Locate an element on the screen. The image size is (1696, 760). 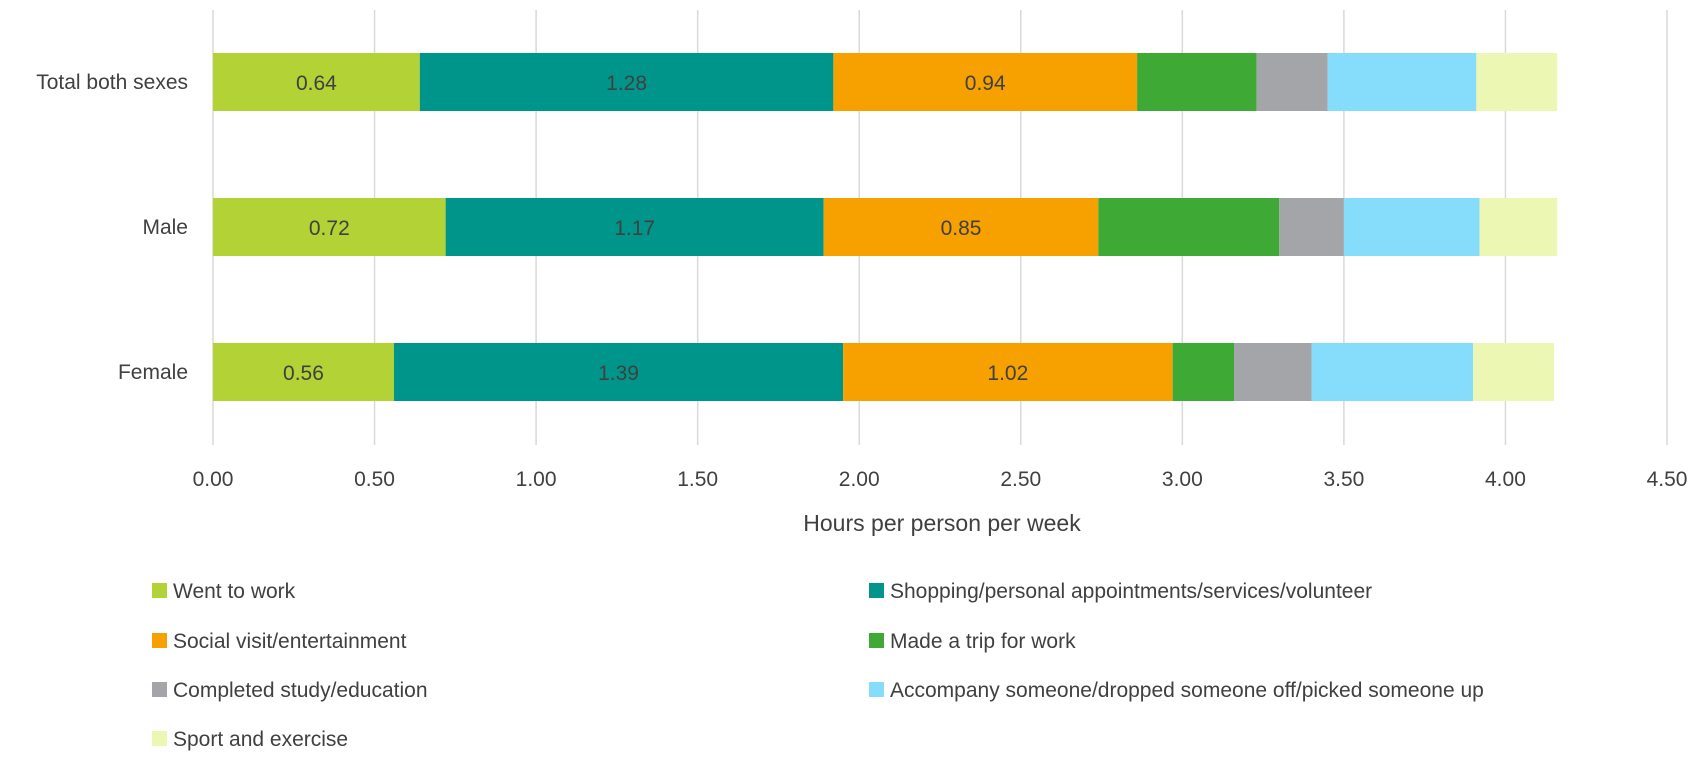
x-tick-labels: 0.00 0.50 1.00 1.50 2.00 2.50 3.00 3.50 4.00 4.50 is located at coordinates (940, 479).